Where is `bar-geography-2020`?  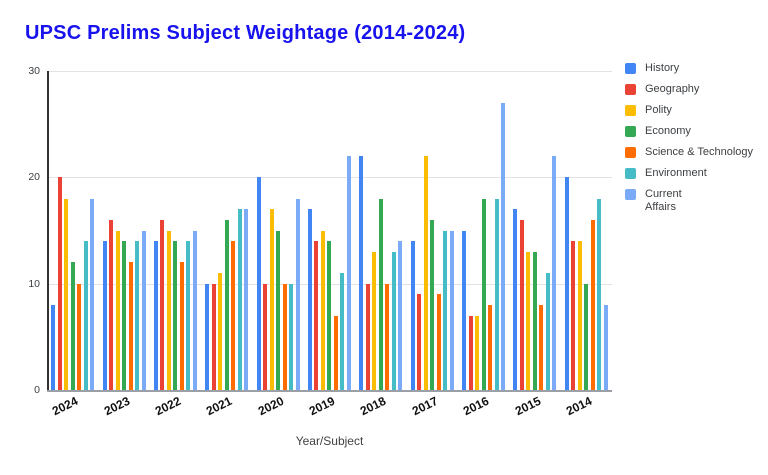 bar-geography-2020 is located at coordinates (265, 336).